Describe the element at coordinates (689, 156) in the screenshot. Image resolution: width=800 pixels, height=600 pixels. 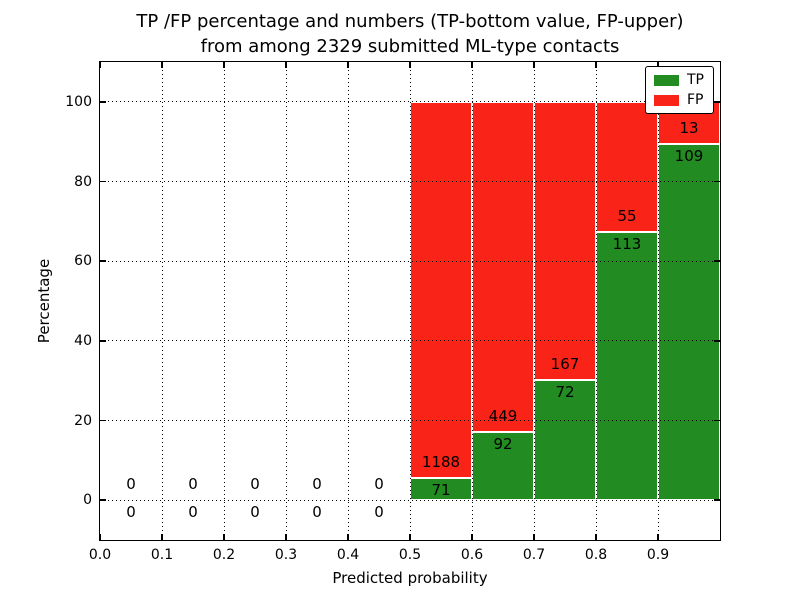
I see `tp-count-label: 109` at that location.